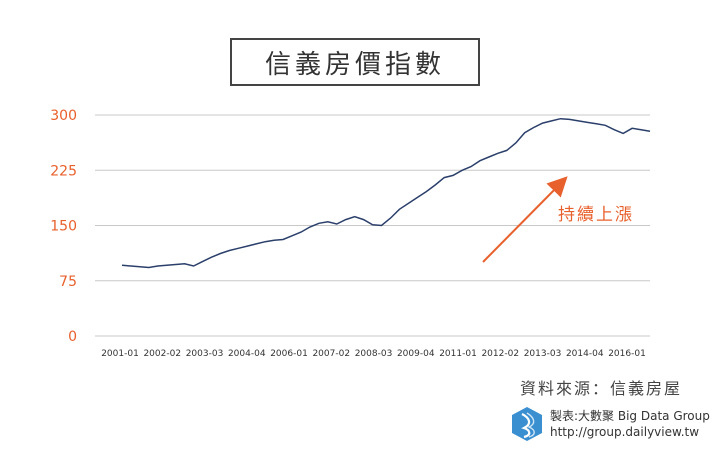  I want to click on big-data-group-logo-icon, so click(527, 424).